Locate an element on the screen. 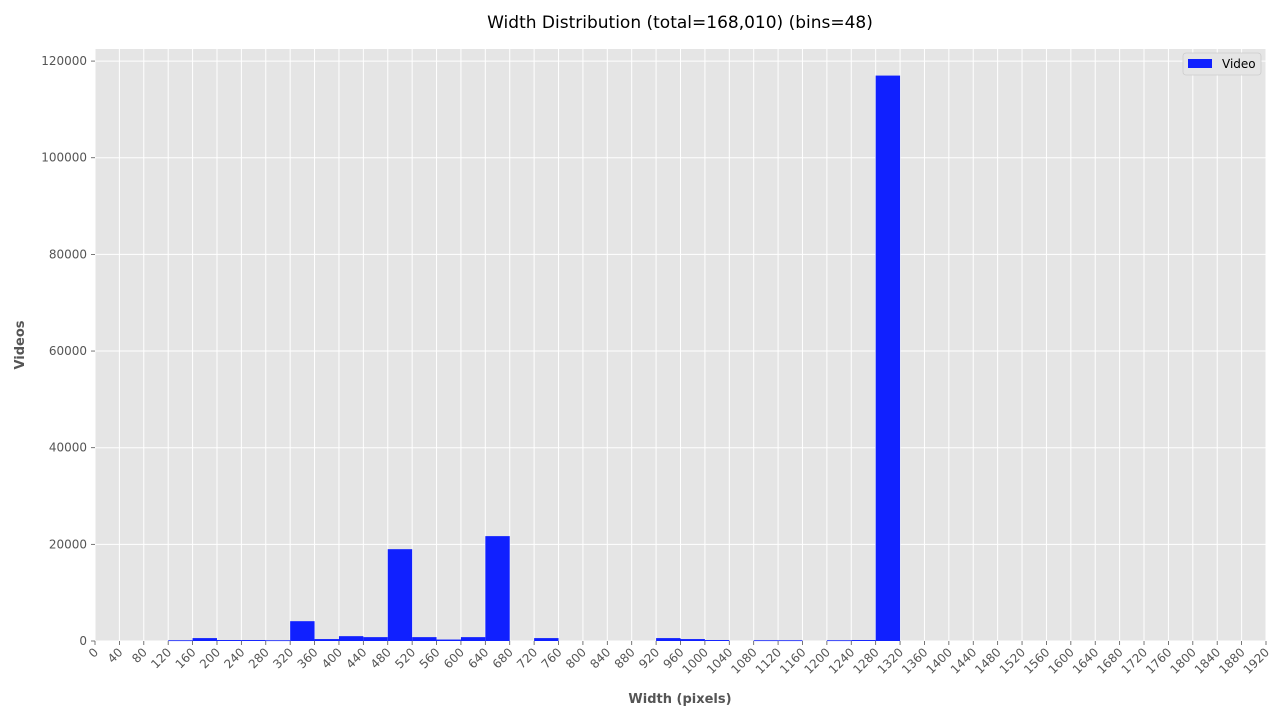 This screenshot has width=1280, height=720. x-tick-label: 1280 is located at coordinates (865, 660).